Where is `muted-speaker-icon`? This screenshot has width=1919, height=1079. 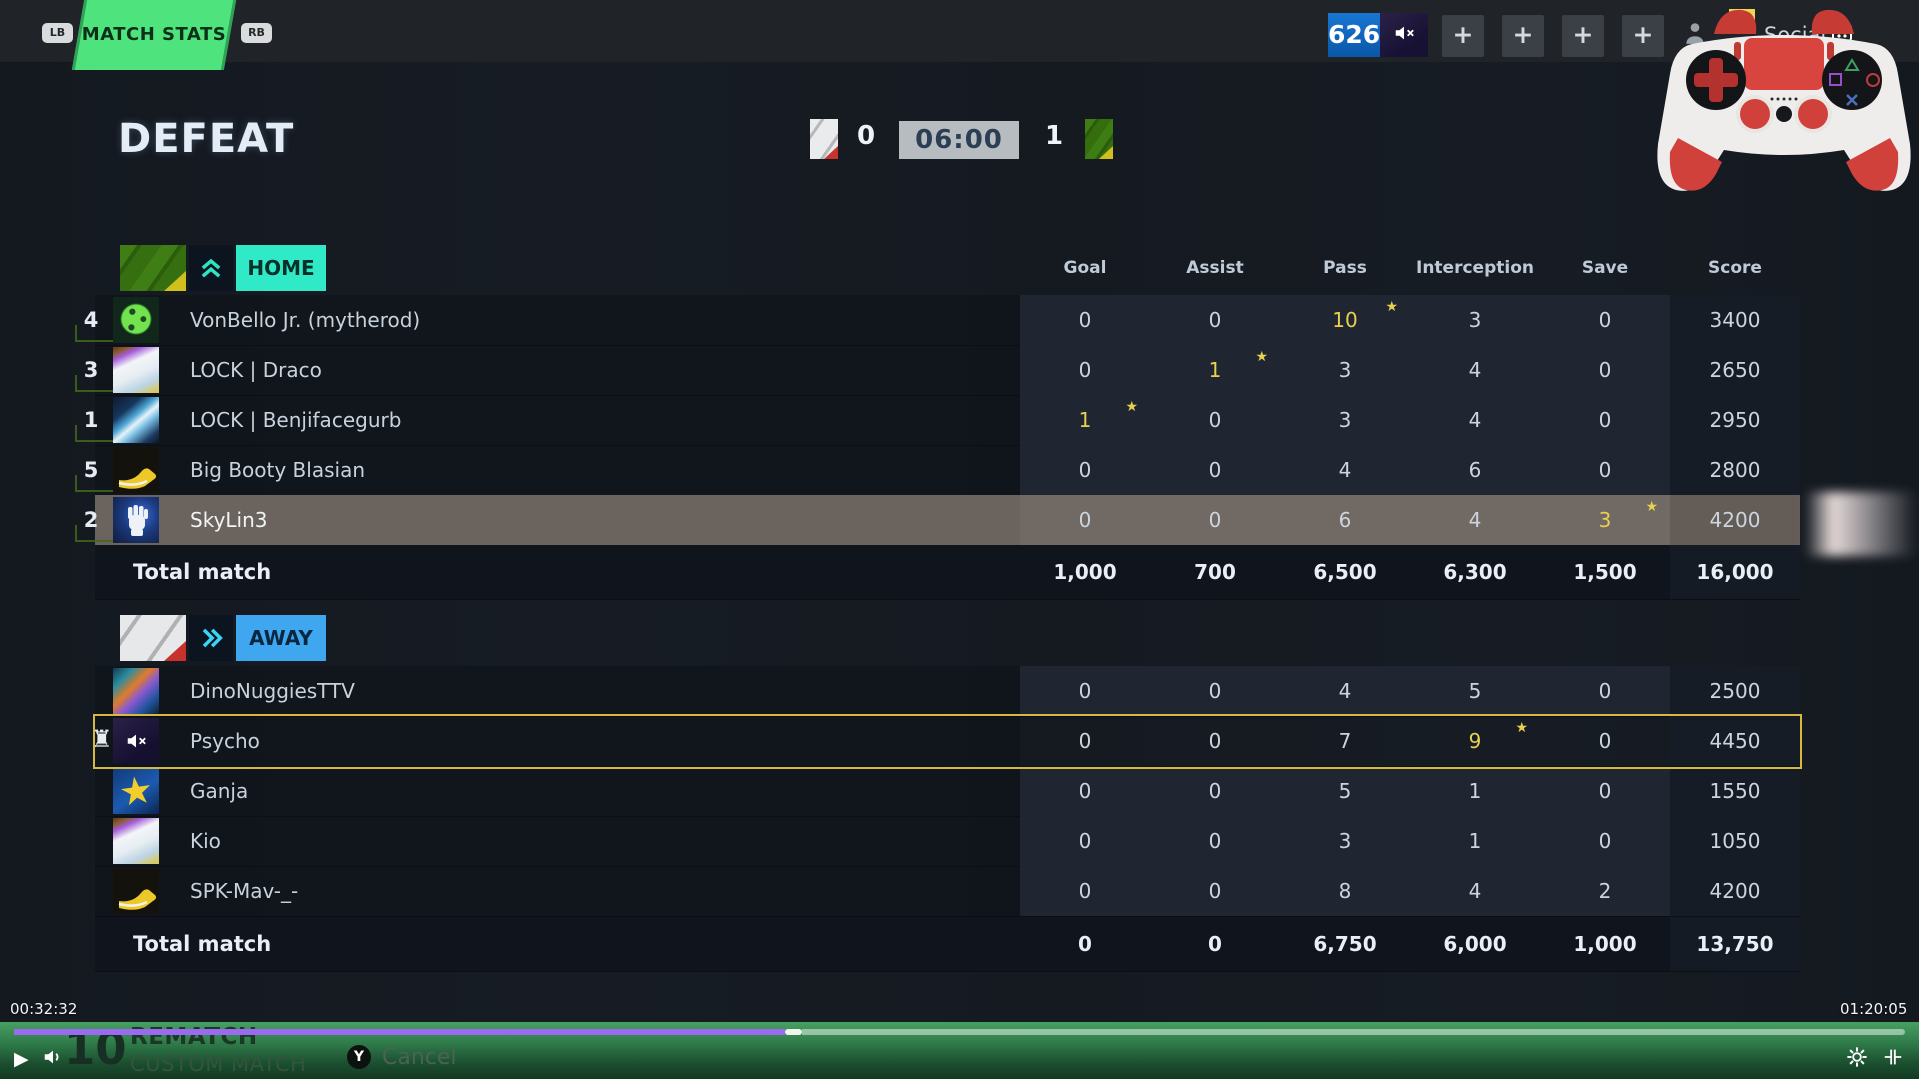
muted-speaker-icon is located at coordinates (1404, 35).